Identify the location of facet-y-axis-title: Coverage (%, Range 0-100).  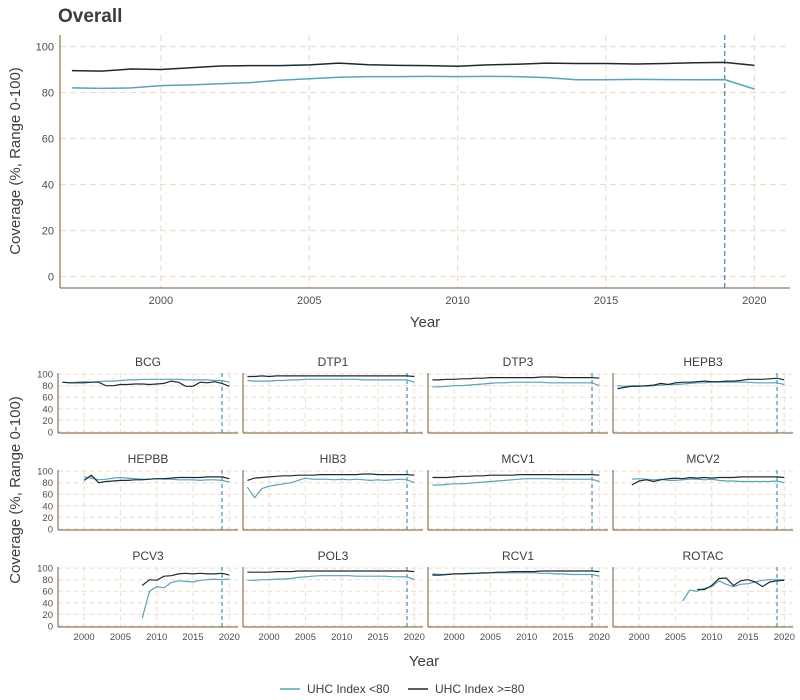
(15, 490).